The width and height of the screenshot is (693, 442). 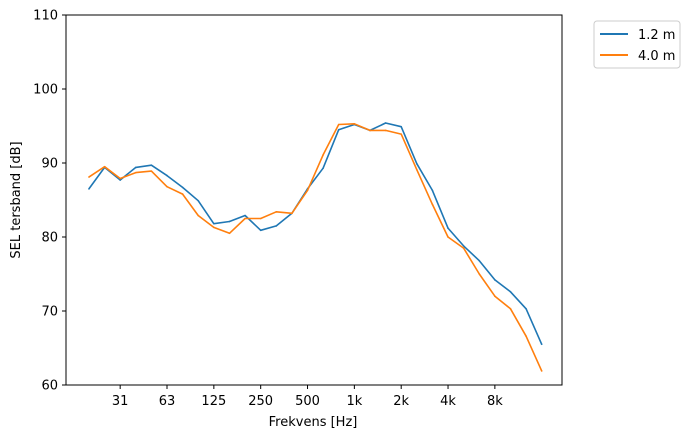 I want to click on y-tick-label: 60, so click(x=49, y=386).